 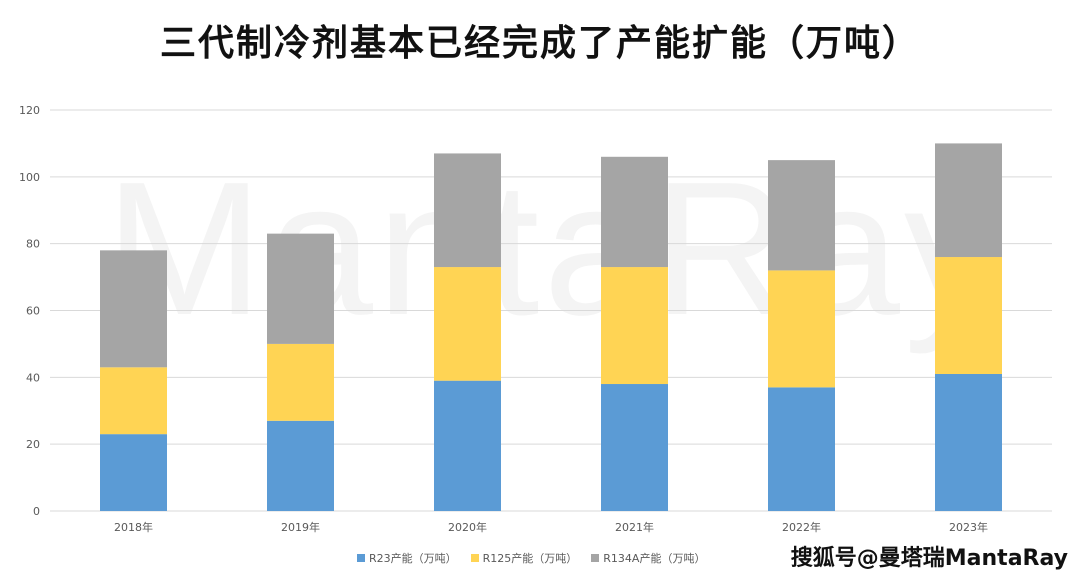 What do you see at coordinates (29, 177) in the screenshot?
I see `y-tick-label: 100` at bounding box center [29, 177].